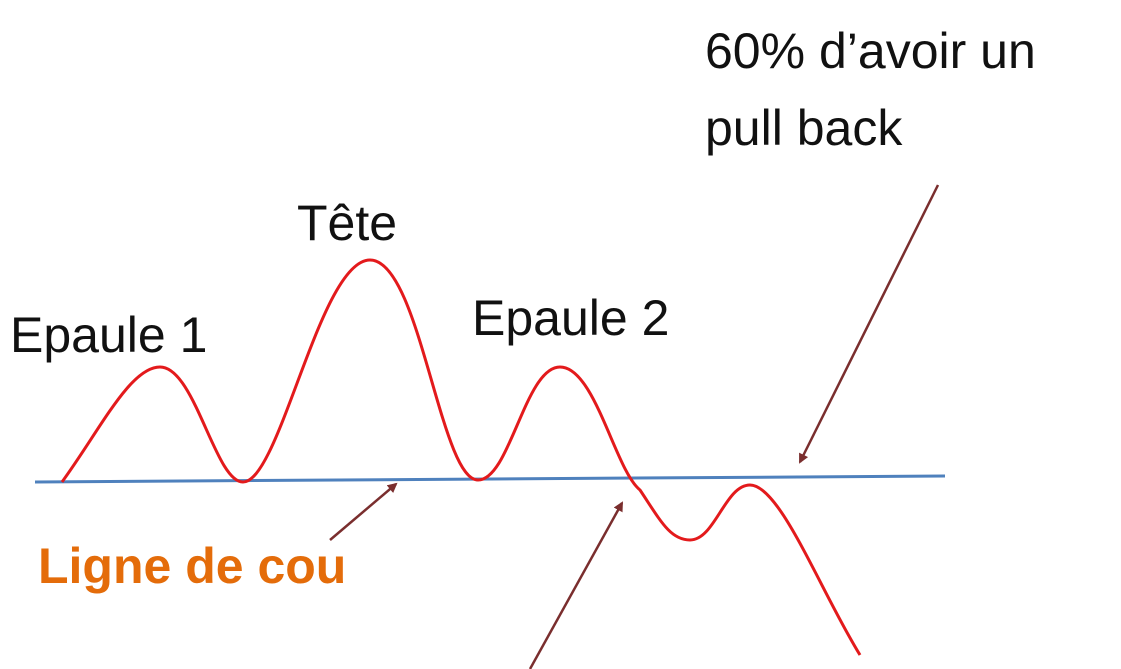  I want to click on neckline-label: Ligne de cou, so click(192, 566).